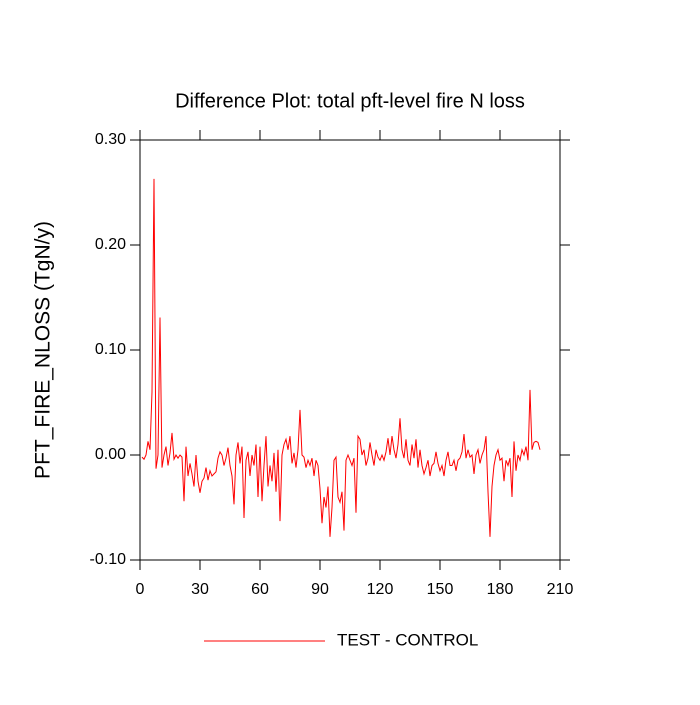 This screenshot has height=705, width=700. What do you see at coordinates (200, 589) in the screenshot?
I see `x-tick-label: 30` at bounding box center [200, 589].